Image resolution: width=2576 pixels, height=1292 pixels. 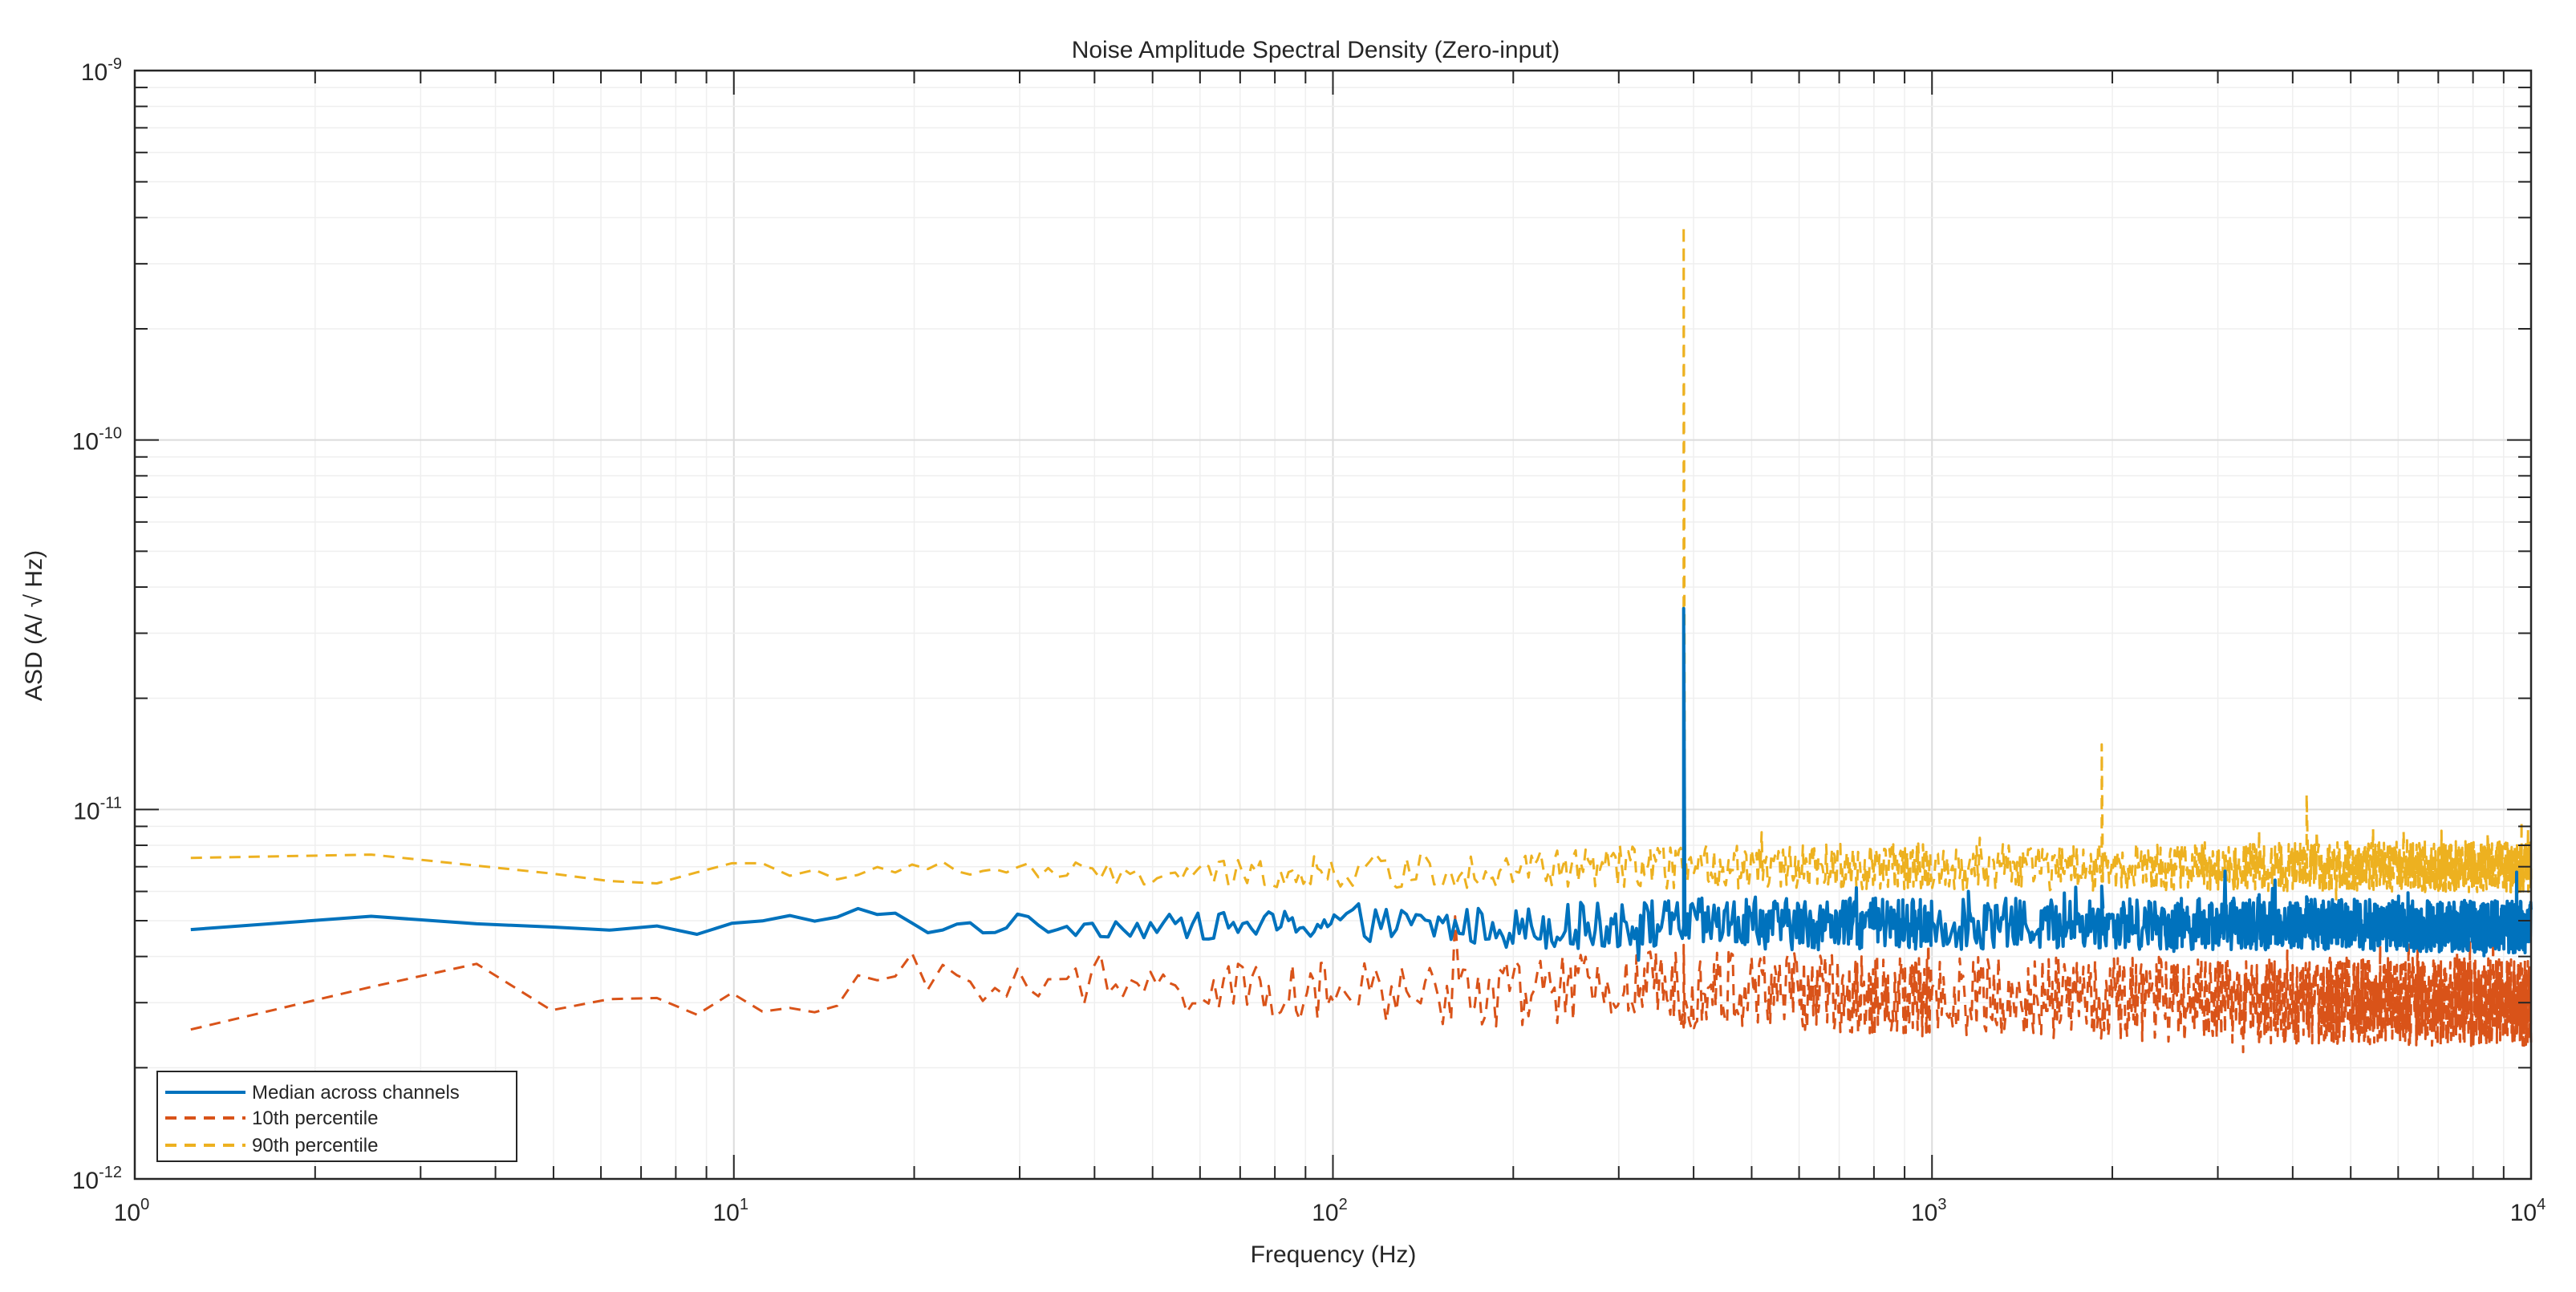 What do you see at coordinates (1361, 982) in the screenshot?
I see `series-10th-percentile` at bounding box center [1361, 982].